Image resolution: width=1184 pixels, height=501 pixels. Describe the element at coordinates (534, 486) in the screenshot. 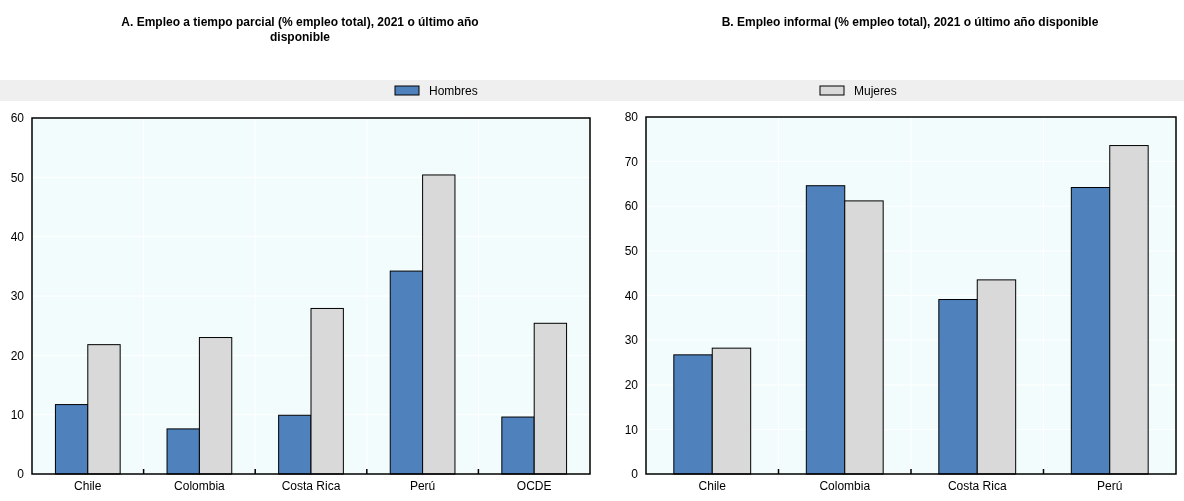

I see `x-tick-label: OCDE` at that location.